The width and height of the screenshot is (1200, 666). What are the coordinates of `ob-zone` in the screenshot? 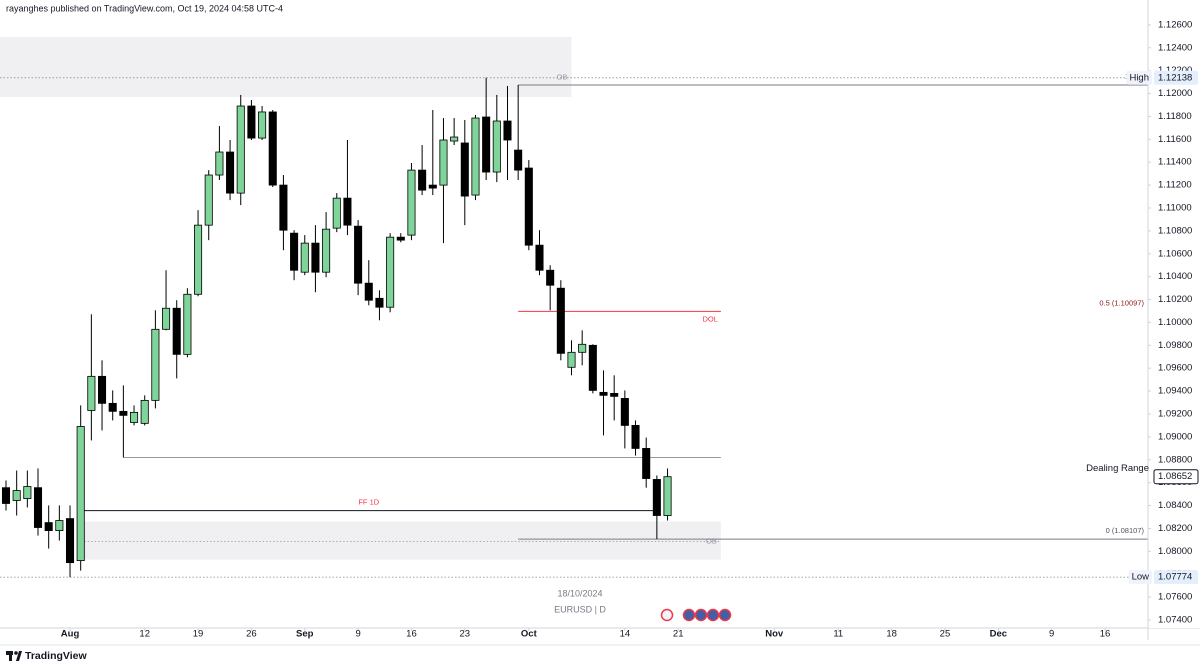 It's located at (286, 66).